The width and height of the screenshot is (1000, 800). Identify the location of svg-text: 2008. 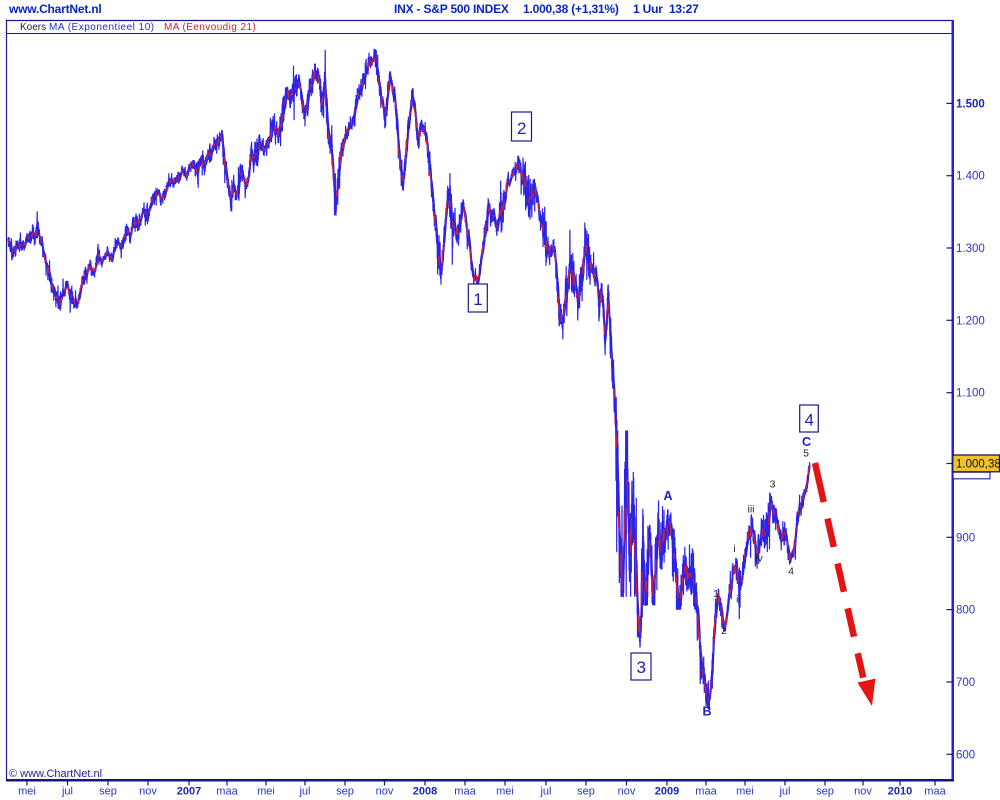
(425, 792).